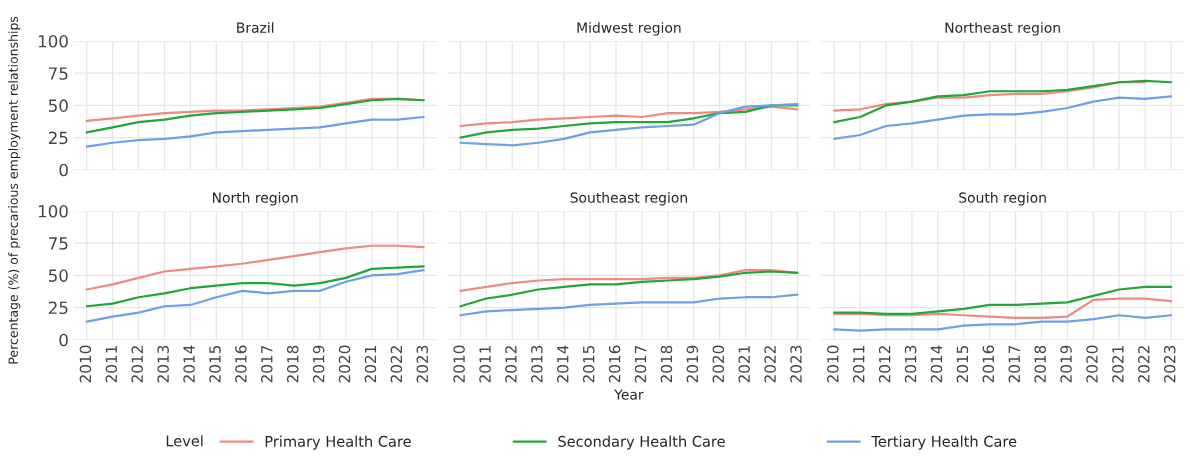 The height and width of the screenshot is (456, 1190). I want to click on chart-title: Northeast region, so click(1002, 29).